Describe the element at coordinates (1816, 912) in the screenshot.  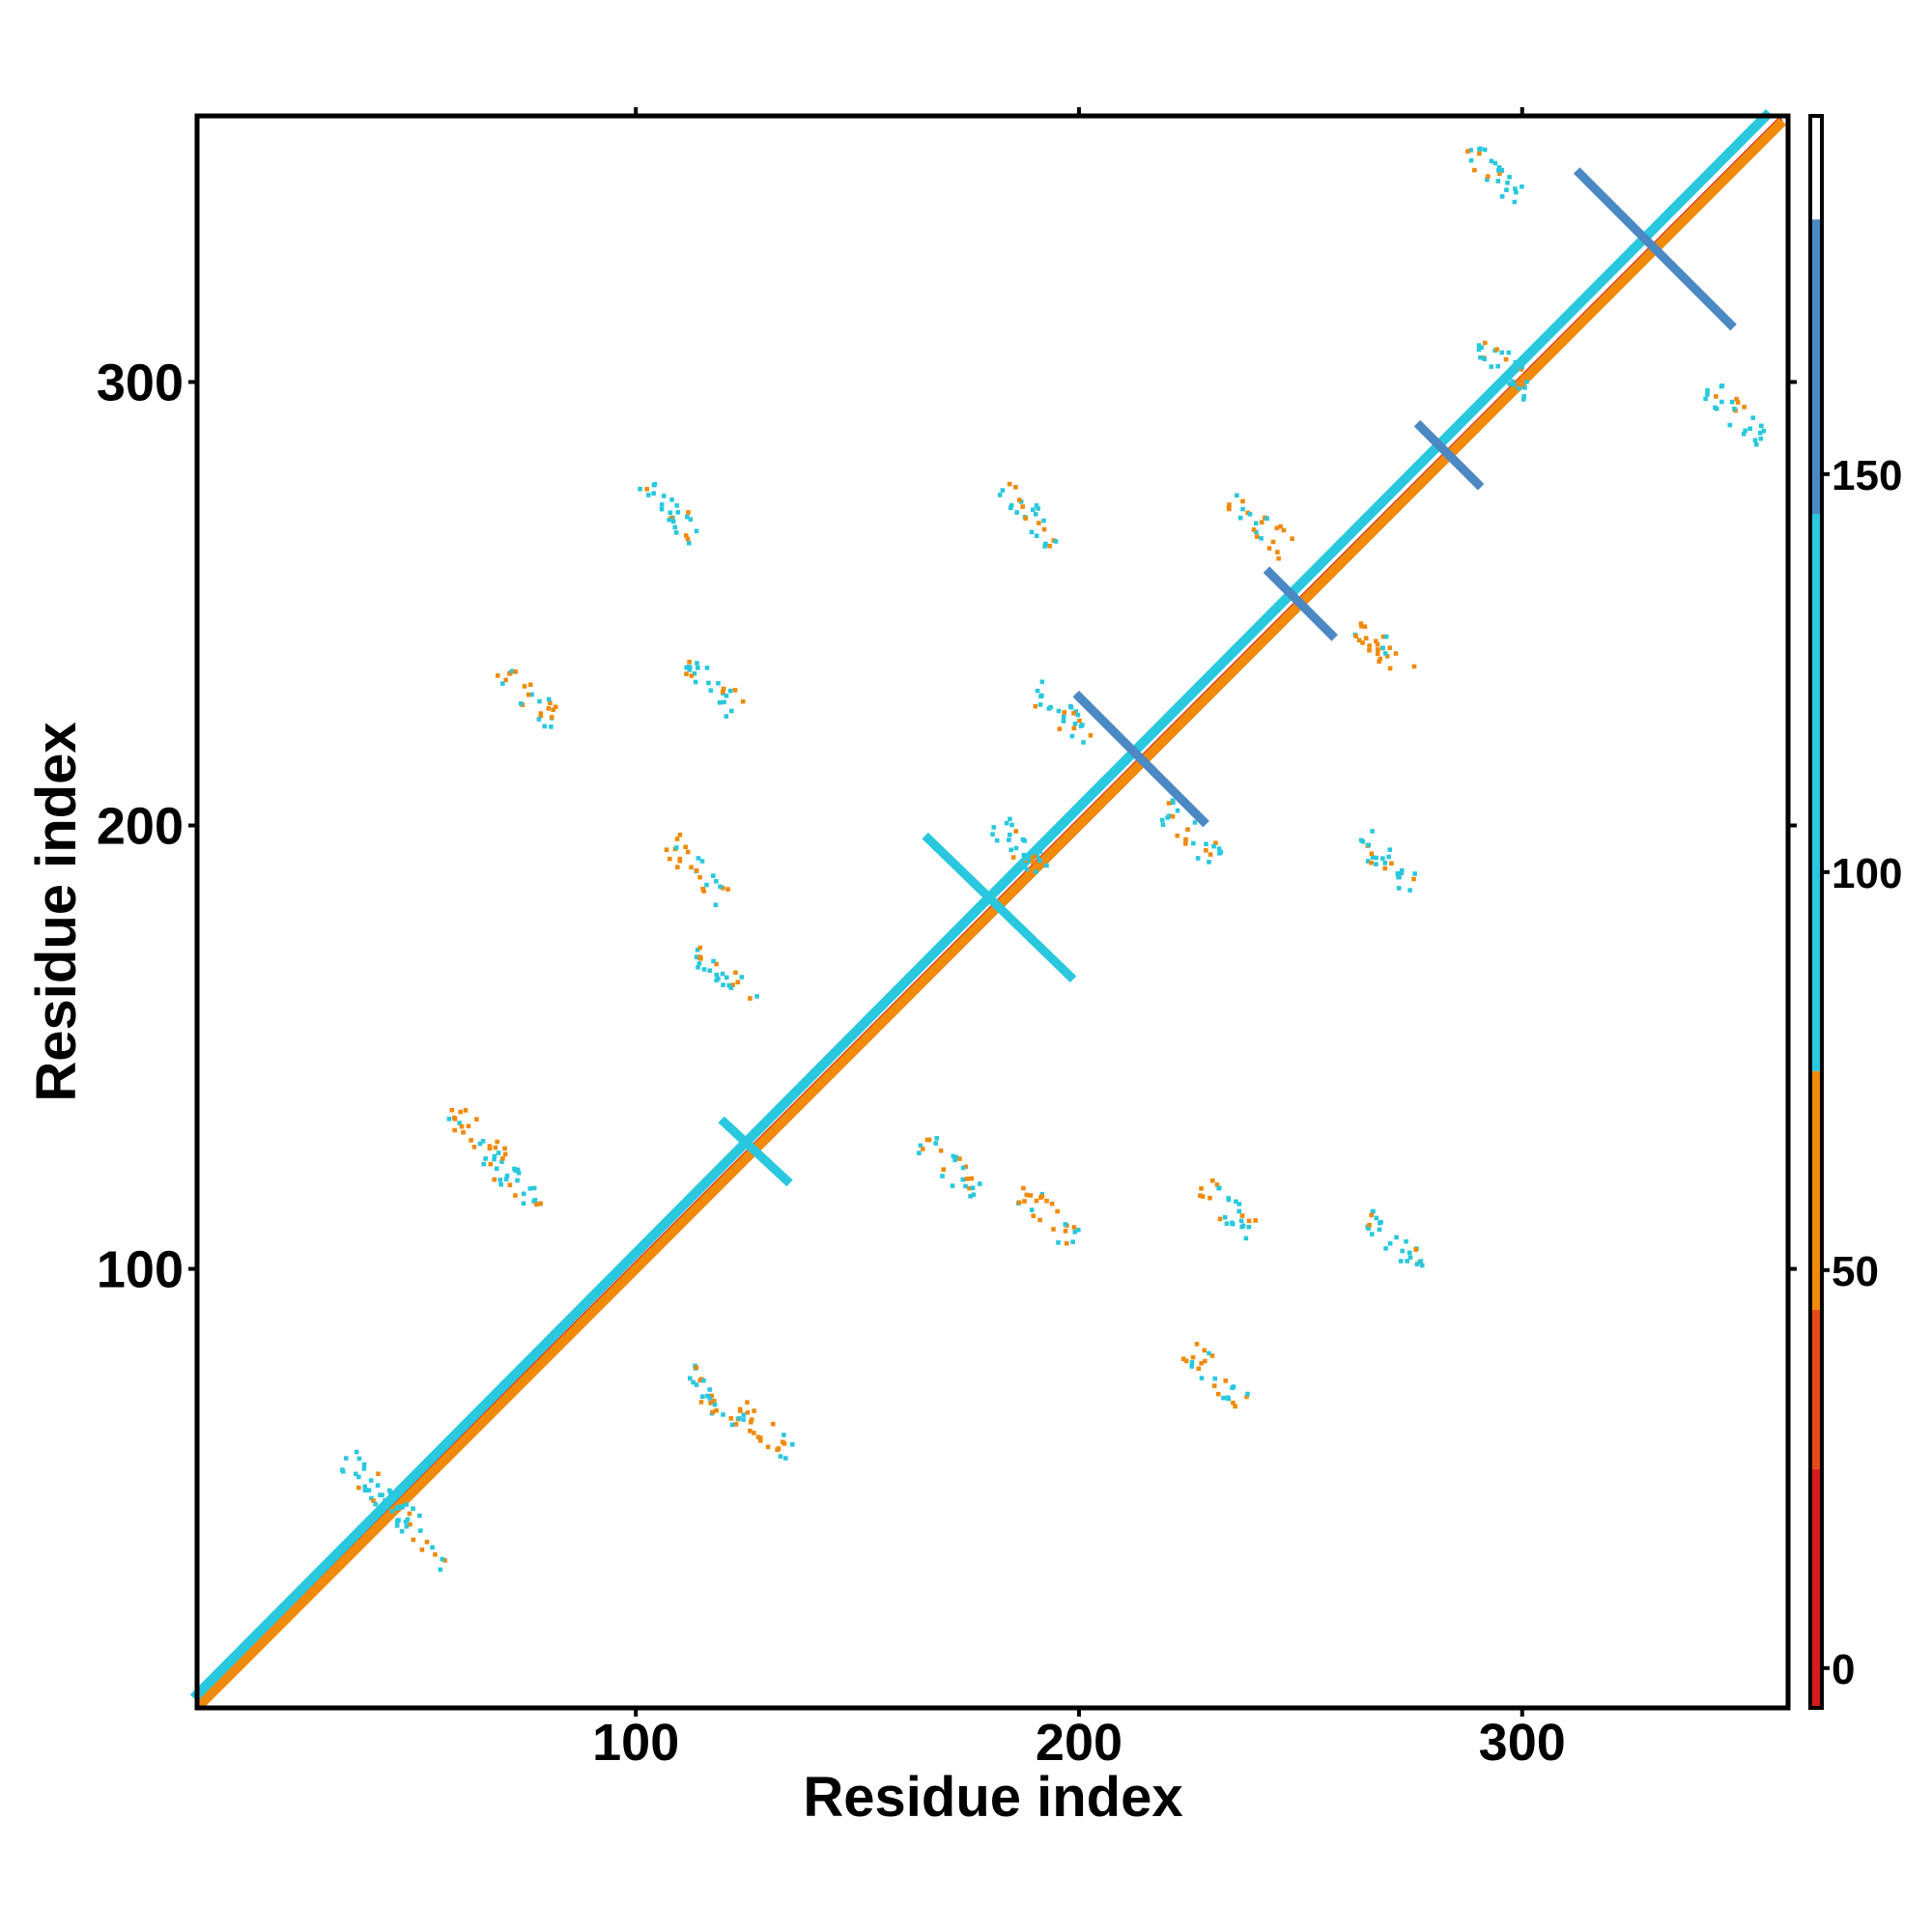
I see `colorbar-frame` at that location.